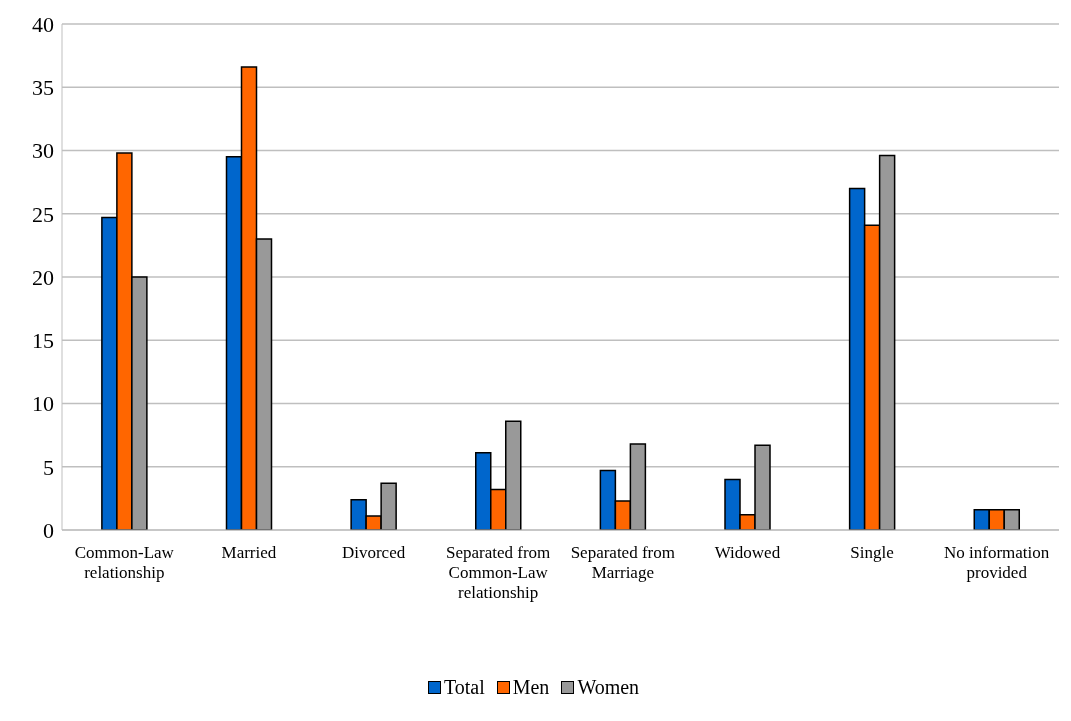  What do you see at coordinates (872, 552) in the screenshot?
I see `x-tick-label: Single` at bounding box center [872, 552].